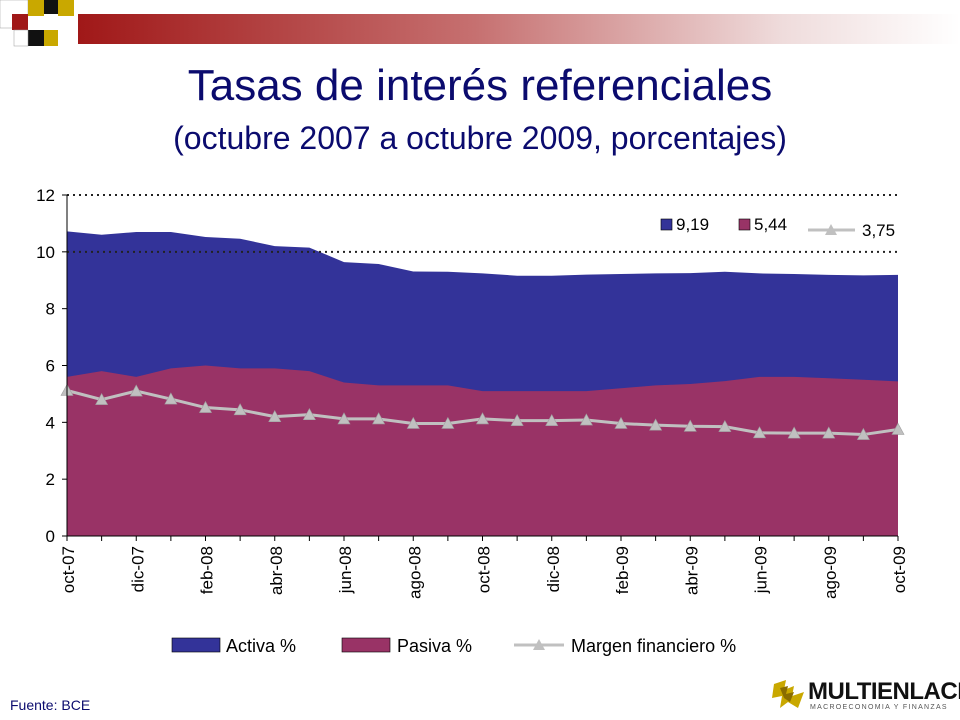 The image size is (960, 720). I want to click on header-gradient-bar, so click(519, 29).